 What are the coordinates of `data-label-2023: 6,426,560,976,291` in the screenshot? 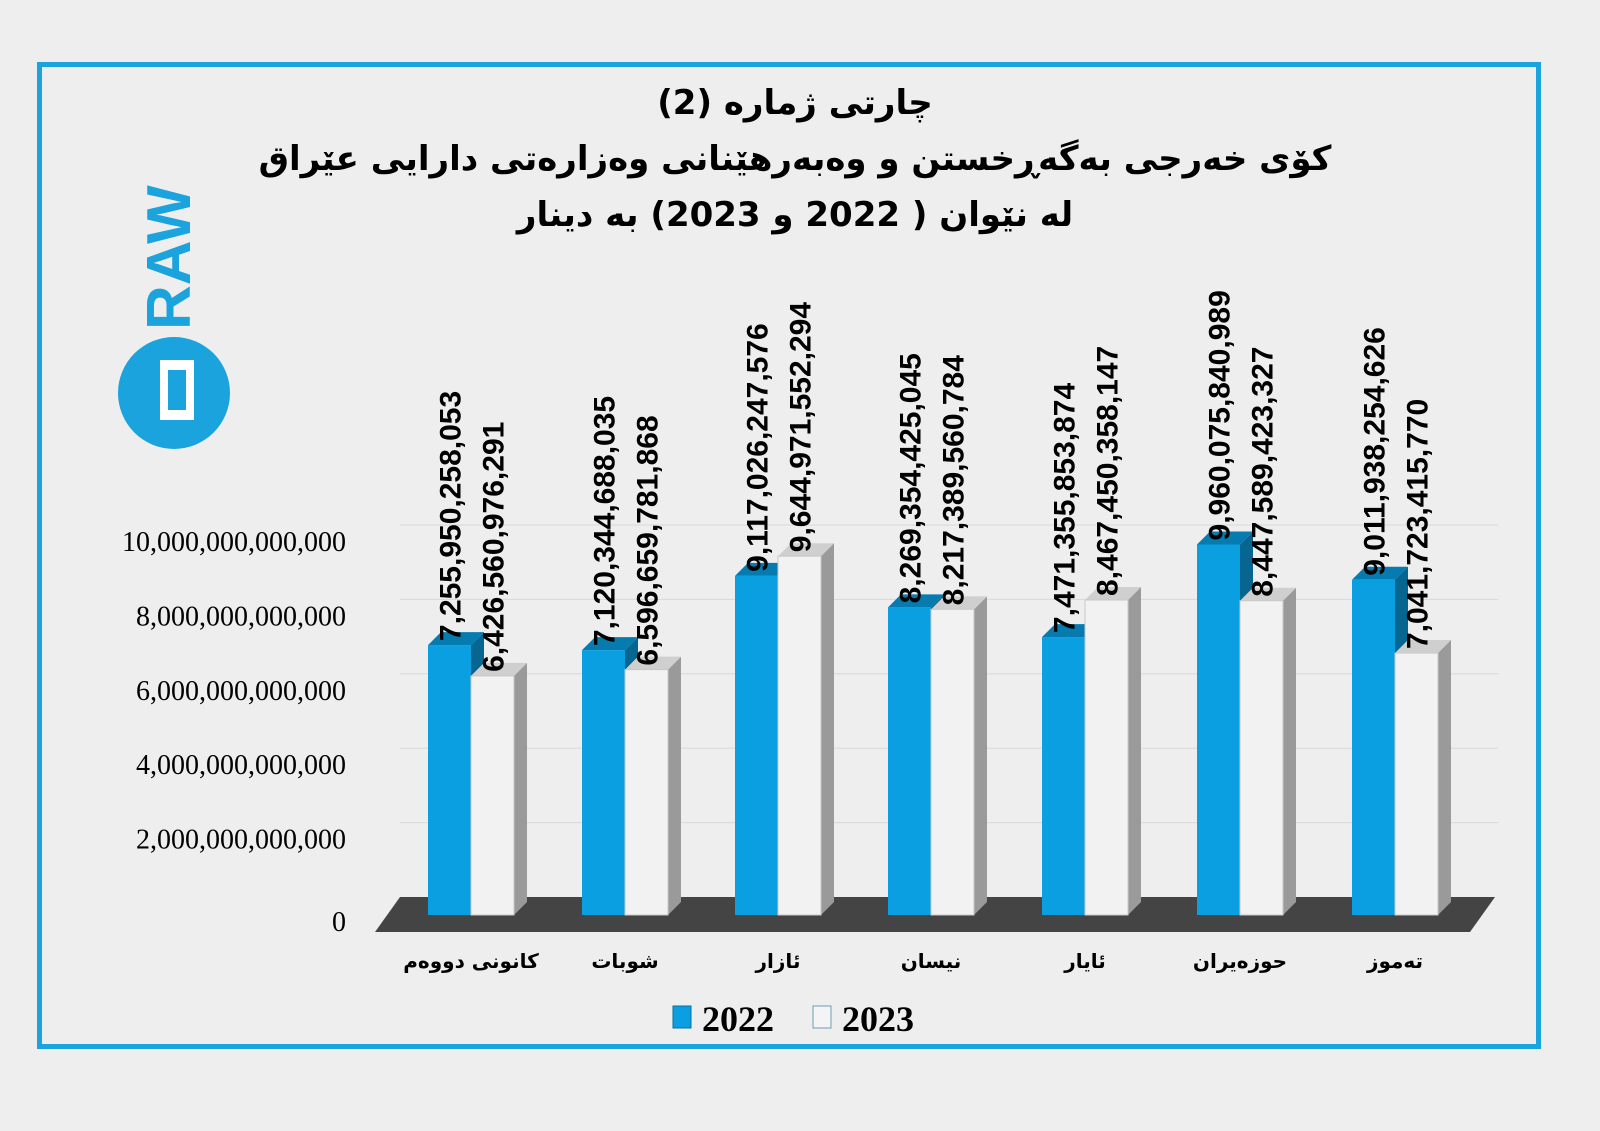 It's located at (494, 547).